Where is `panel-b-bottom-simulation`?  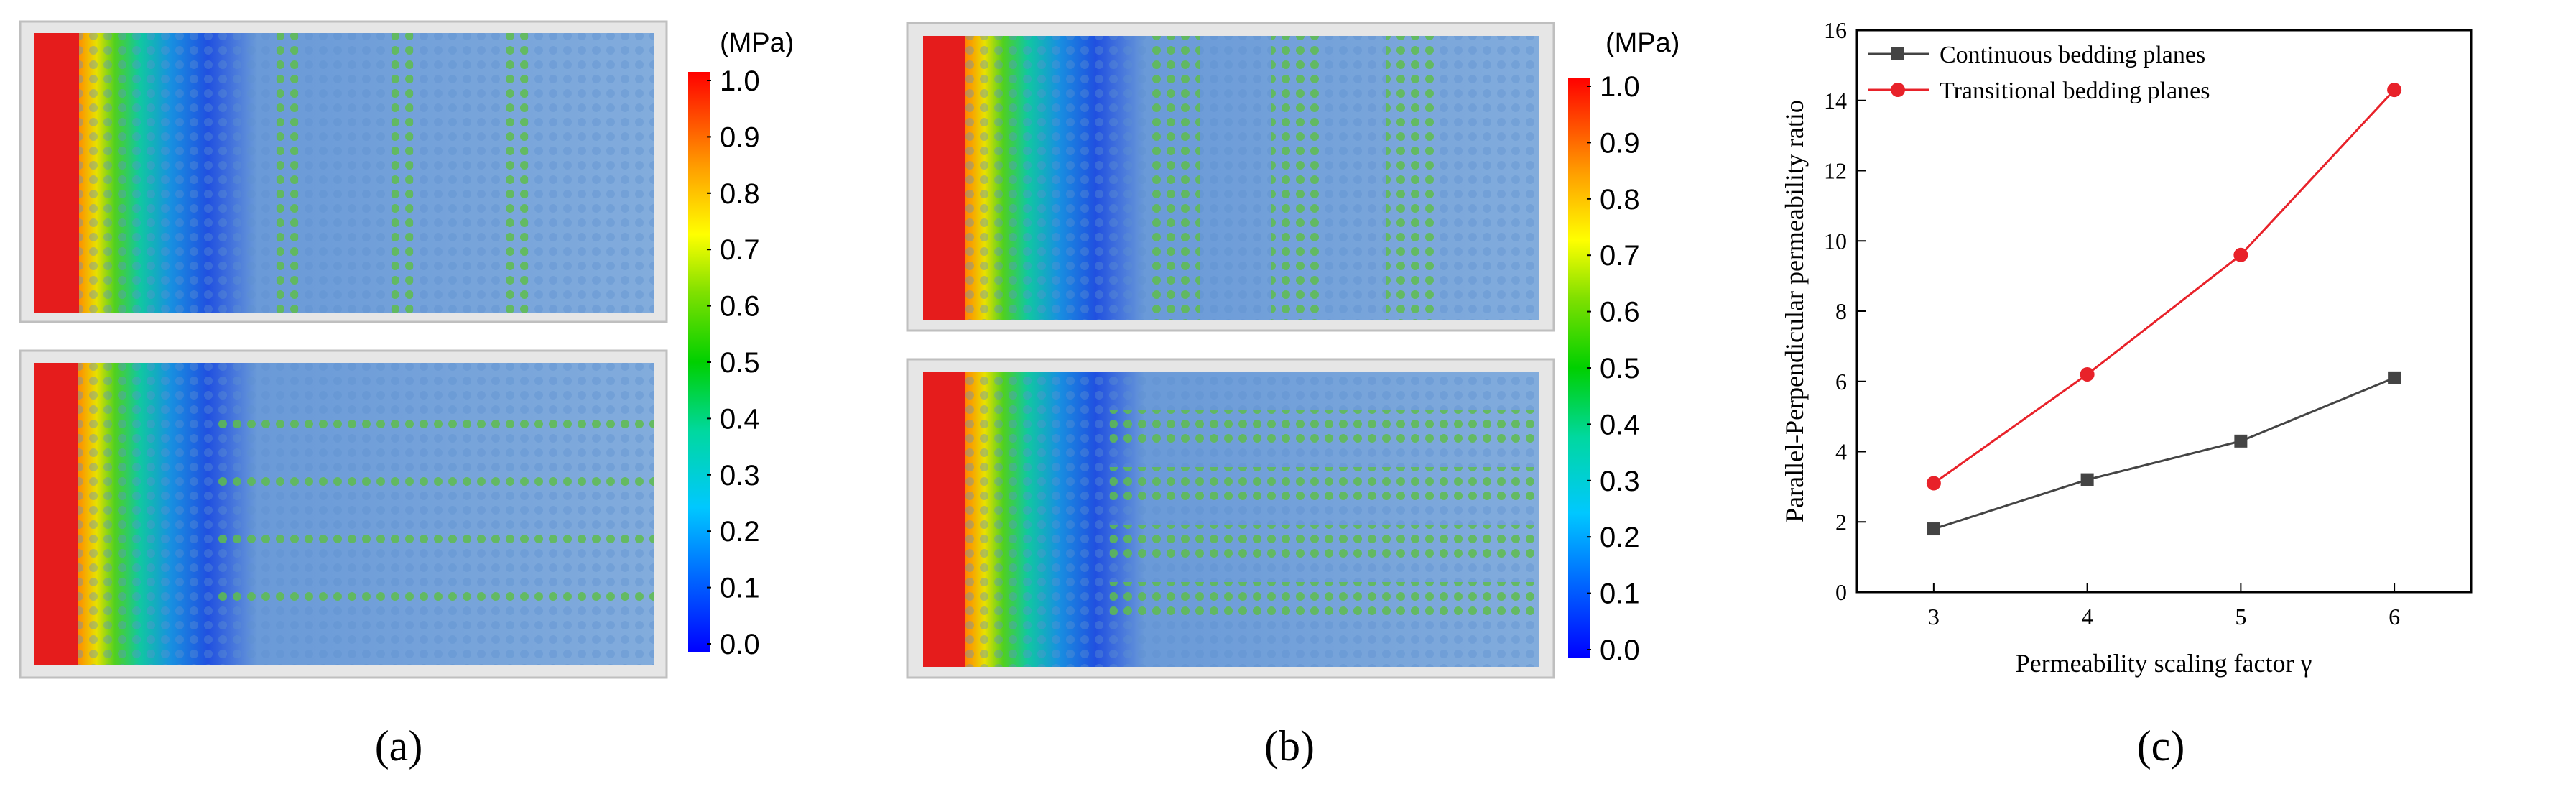
panel-b-bottom-simulation is located at coordinates (1230, 518).